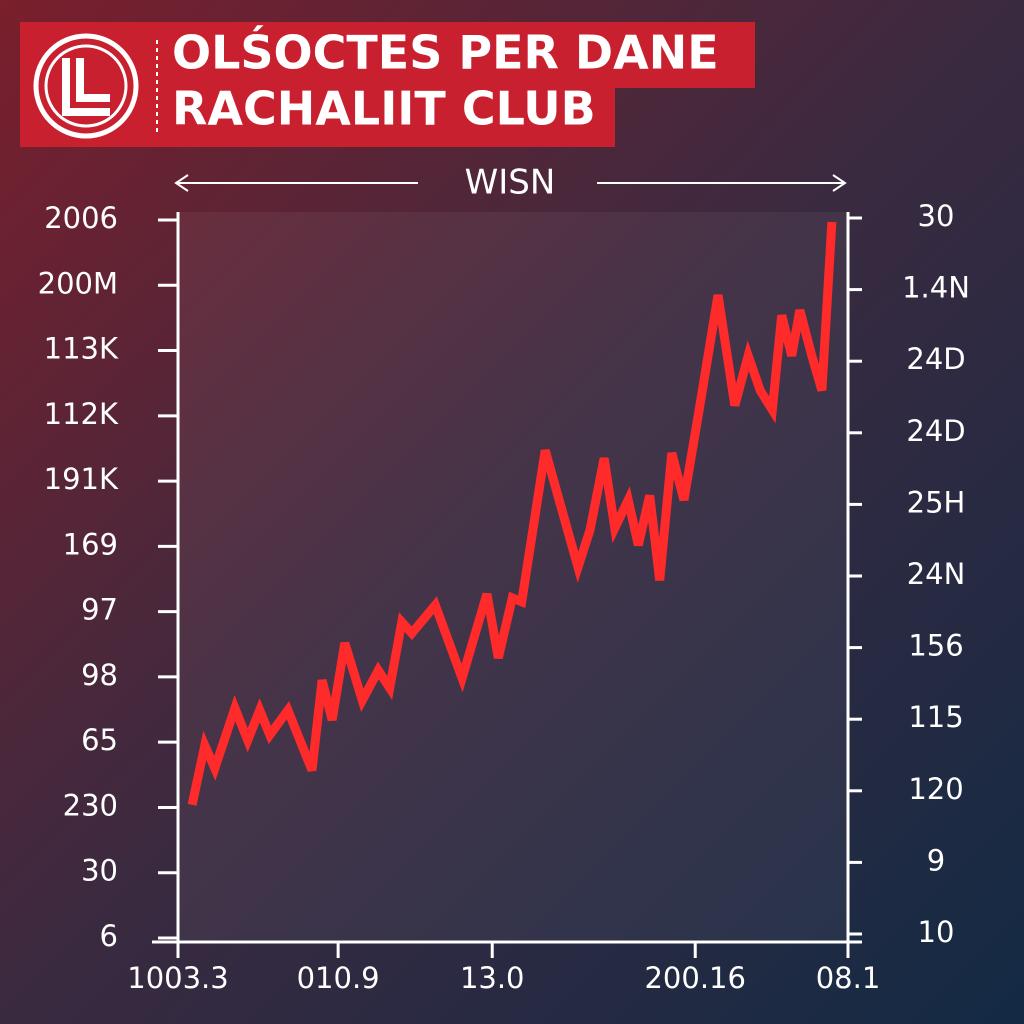 The height and width of the screenshot is (1024, 1024). Describe the element at coordinates (936, 288) in the screenshot. I see `y2-tick-label: 1.4N` at that location.